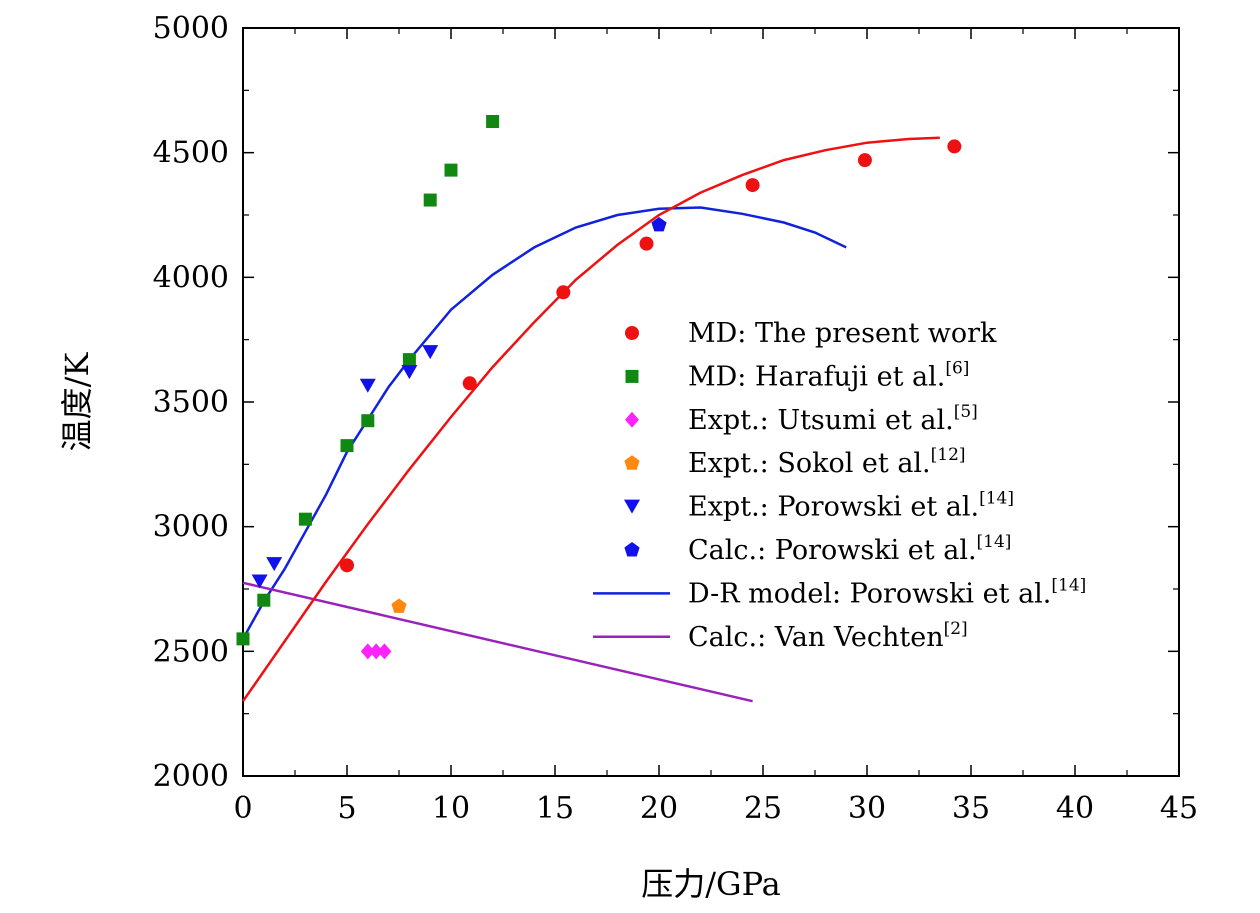  I want to click on y-tick-label: 4500, so click(191, 153).